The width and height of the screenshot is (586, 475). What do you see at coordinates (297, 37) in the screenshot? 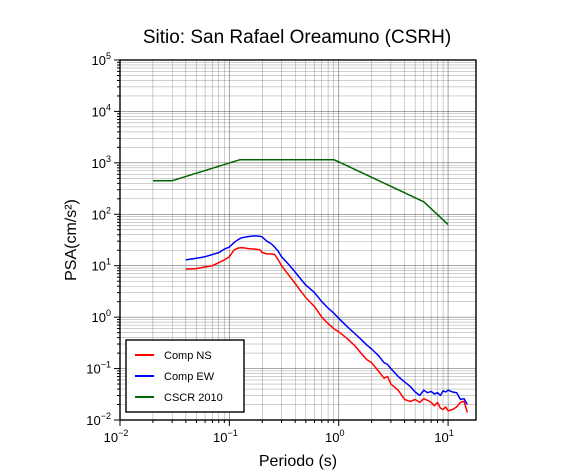
I see `chart-title: Sitio: San Rafael Oreamuno (CSRH)` at bounding box center [297, 37].